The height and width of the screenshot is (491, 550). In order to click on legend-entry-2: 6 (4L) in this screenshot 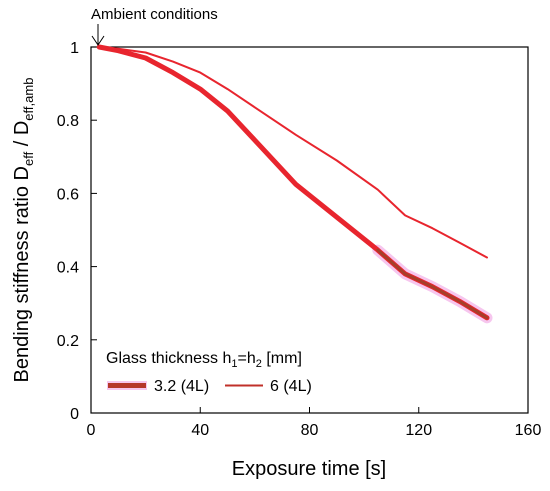, I will do `click(291, 386)`.